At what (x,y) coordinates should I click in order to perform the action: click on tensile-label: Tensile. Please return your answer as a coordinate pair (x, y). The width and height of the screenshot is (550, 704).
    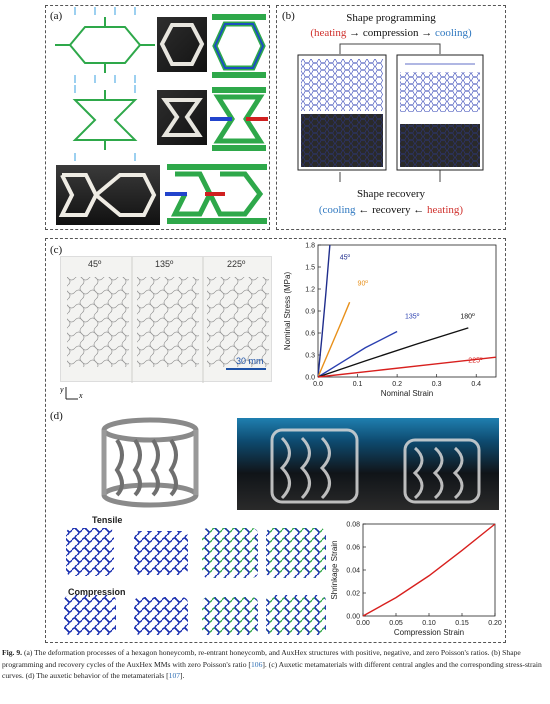
    Looking at the image, I should click on (107, 520).